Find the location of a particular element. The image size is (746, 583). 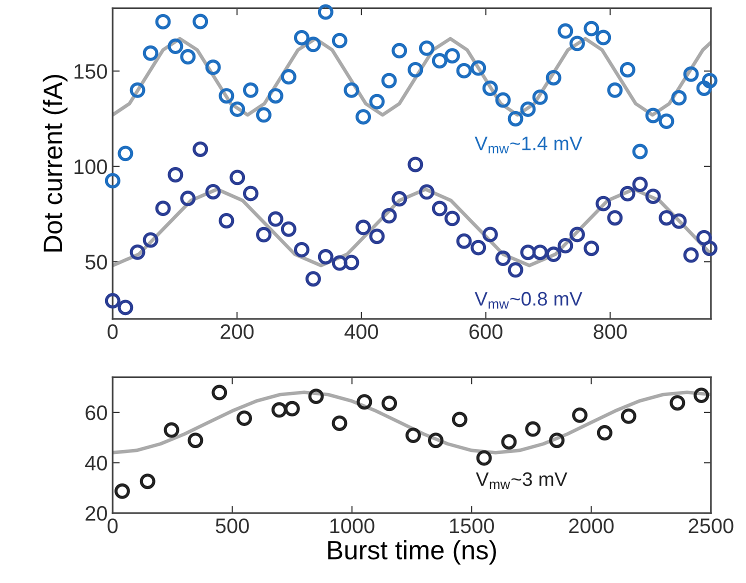

series-label: V$_{mw}$~3 mV is located at coordinates (522, 480).